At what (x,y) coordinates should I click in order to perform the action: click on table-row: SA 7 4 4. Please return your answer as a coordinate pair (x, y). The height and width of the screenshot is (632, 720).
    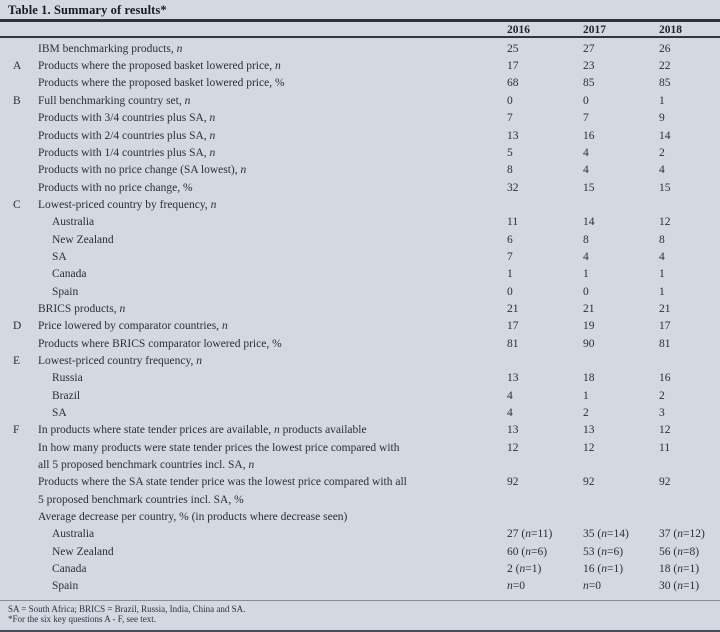
    Looking at the image, I should click on (360, 257).